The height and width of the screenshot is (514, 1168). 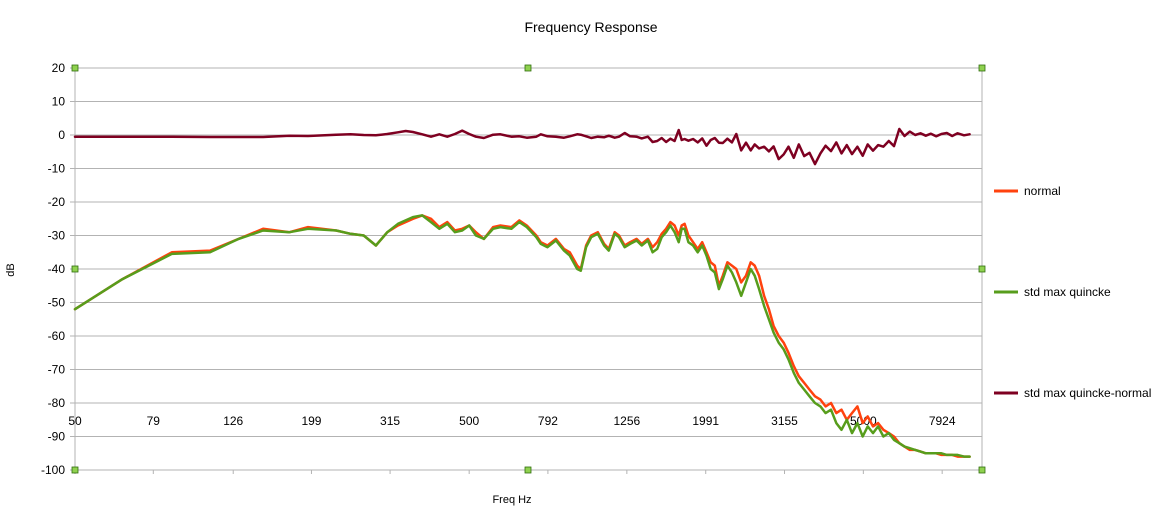 I want to click on chart-title: Frequency Response, so click(x=590, y=27).